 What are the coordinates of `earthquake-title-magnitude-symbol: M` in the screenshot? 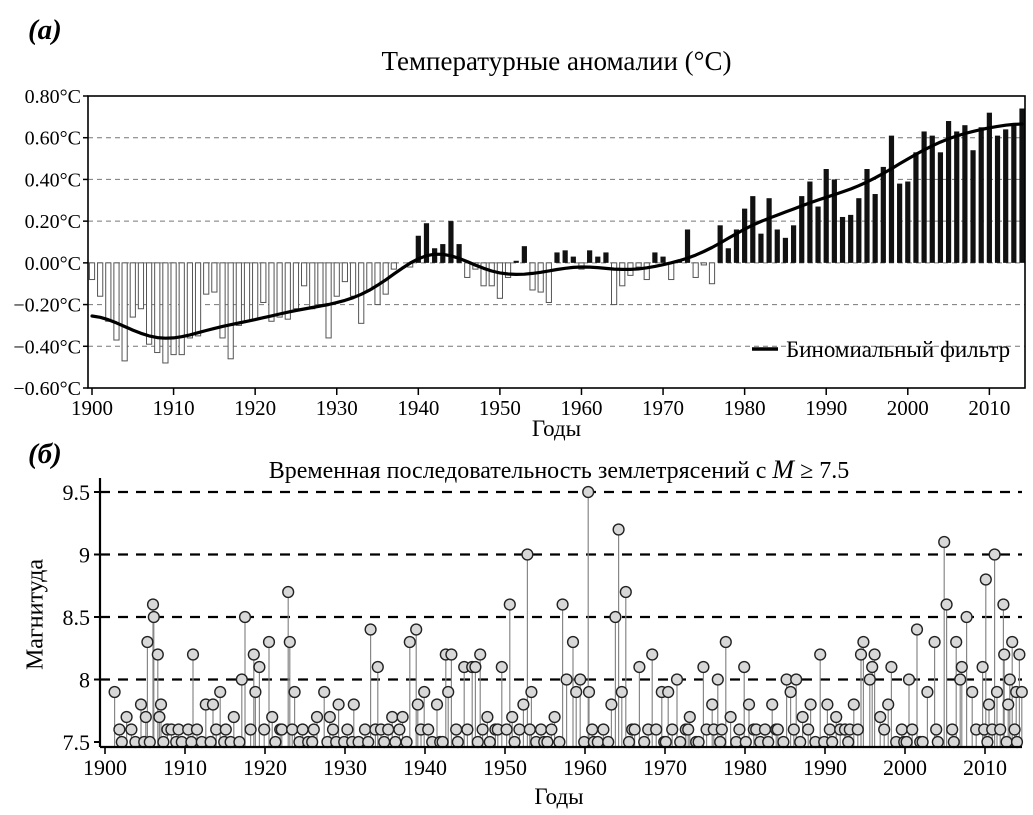 It's located at (783, 469).